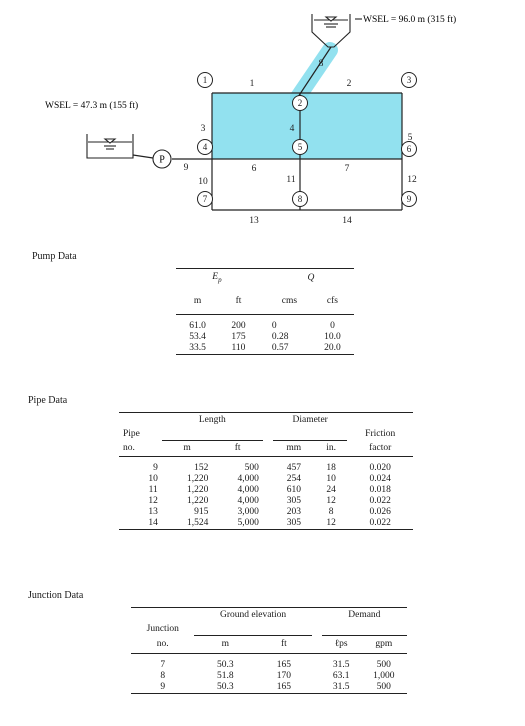  What do you see at coordinates (203, 182) in the screenshot?
I see `pipe-label-10: 10` at bounding box center [203, 182].